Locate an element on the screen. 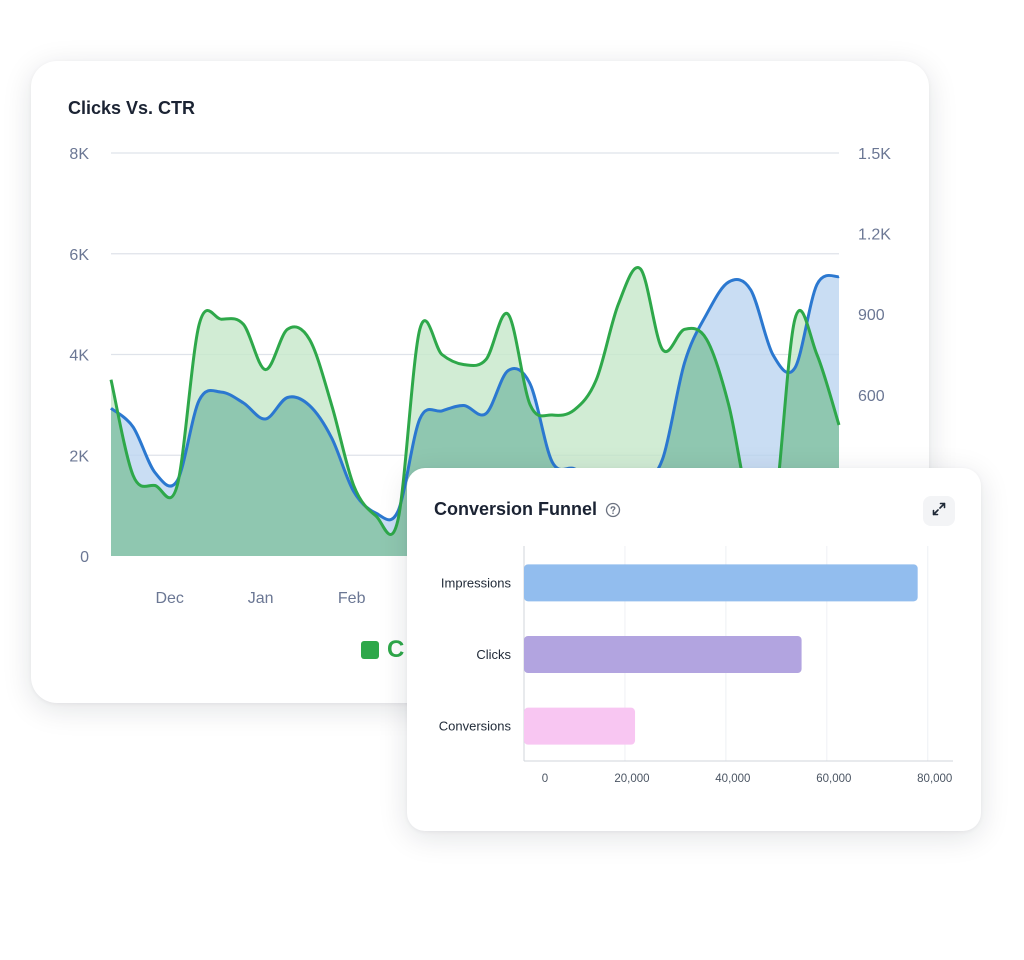 The height and width of the screenshot is (960, 1024). y2-tick-label: 900 is located at coordinates (871, 315).